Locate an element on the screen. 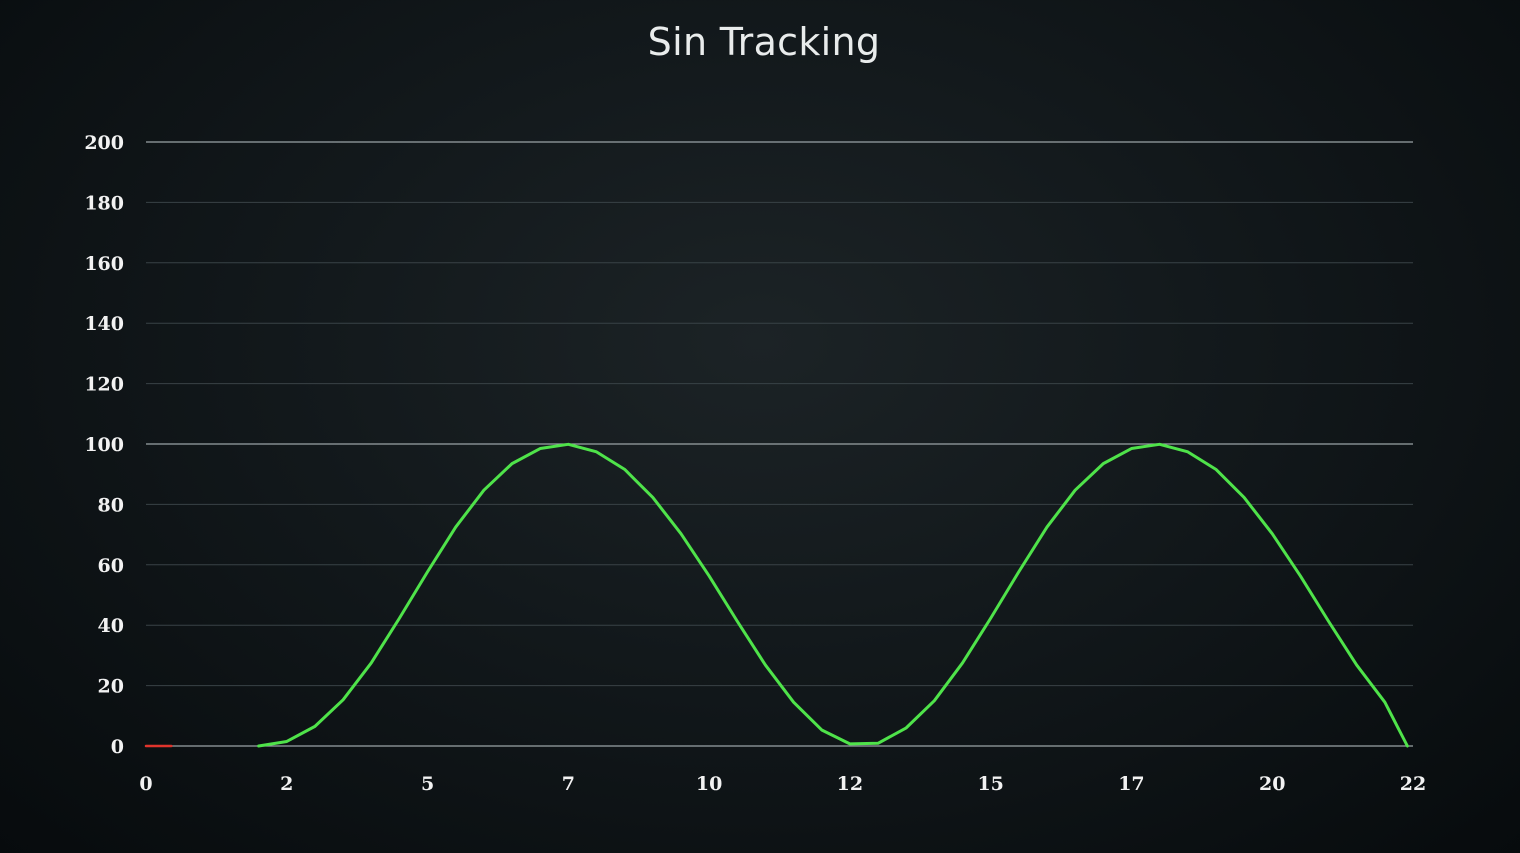 The image size is (1520, 853). x-tick-label: 12 is located at coordinates (850, 784).